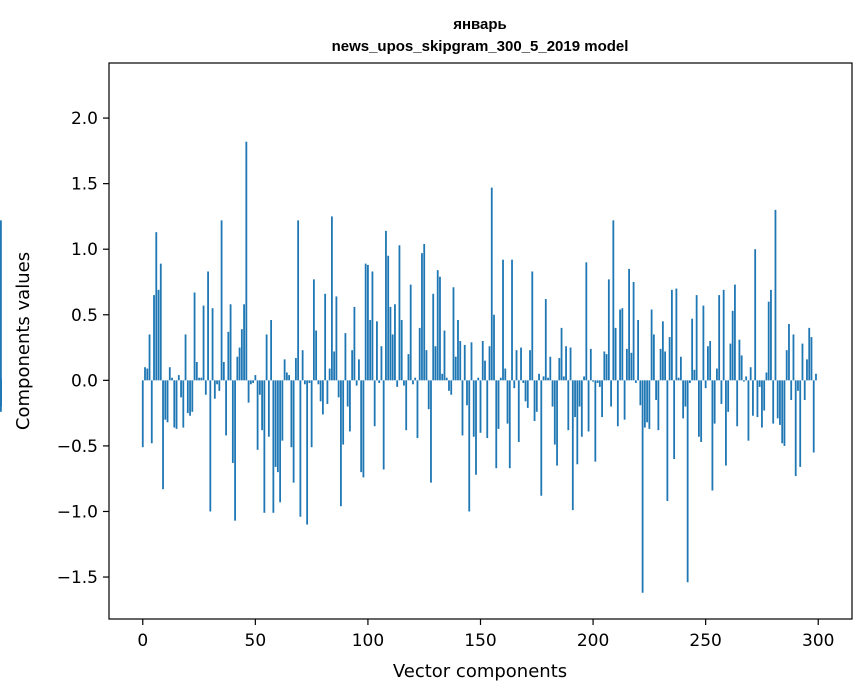  I want to click on y-tick-label: 1.5, so click(84, 185).